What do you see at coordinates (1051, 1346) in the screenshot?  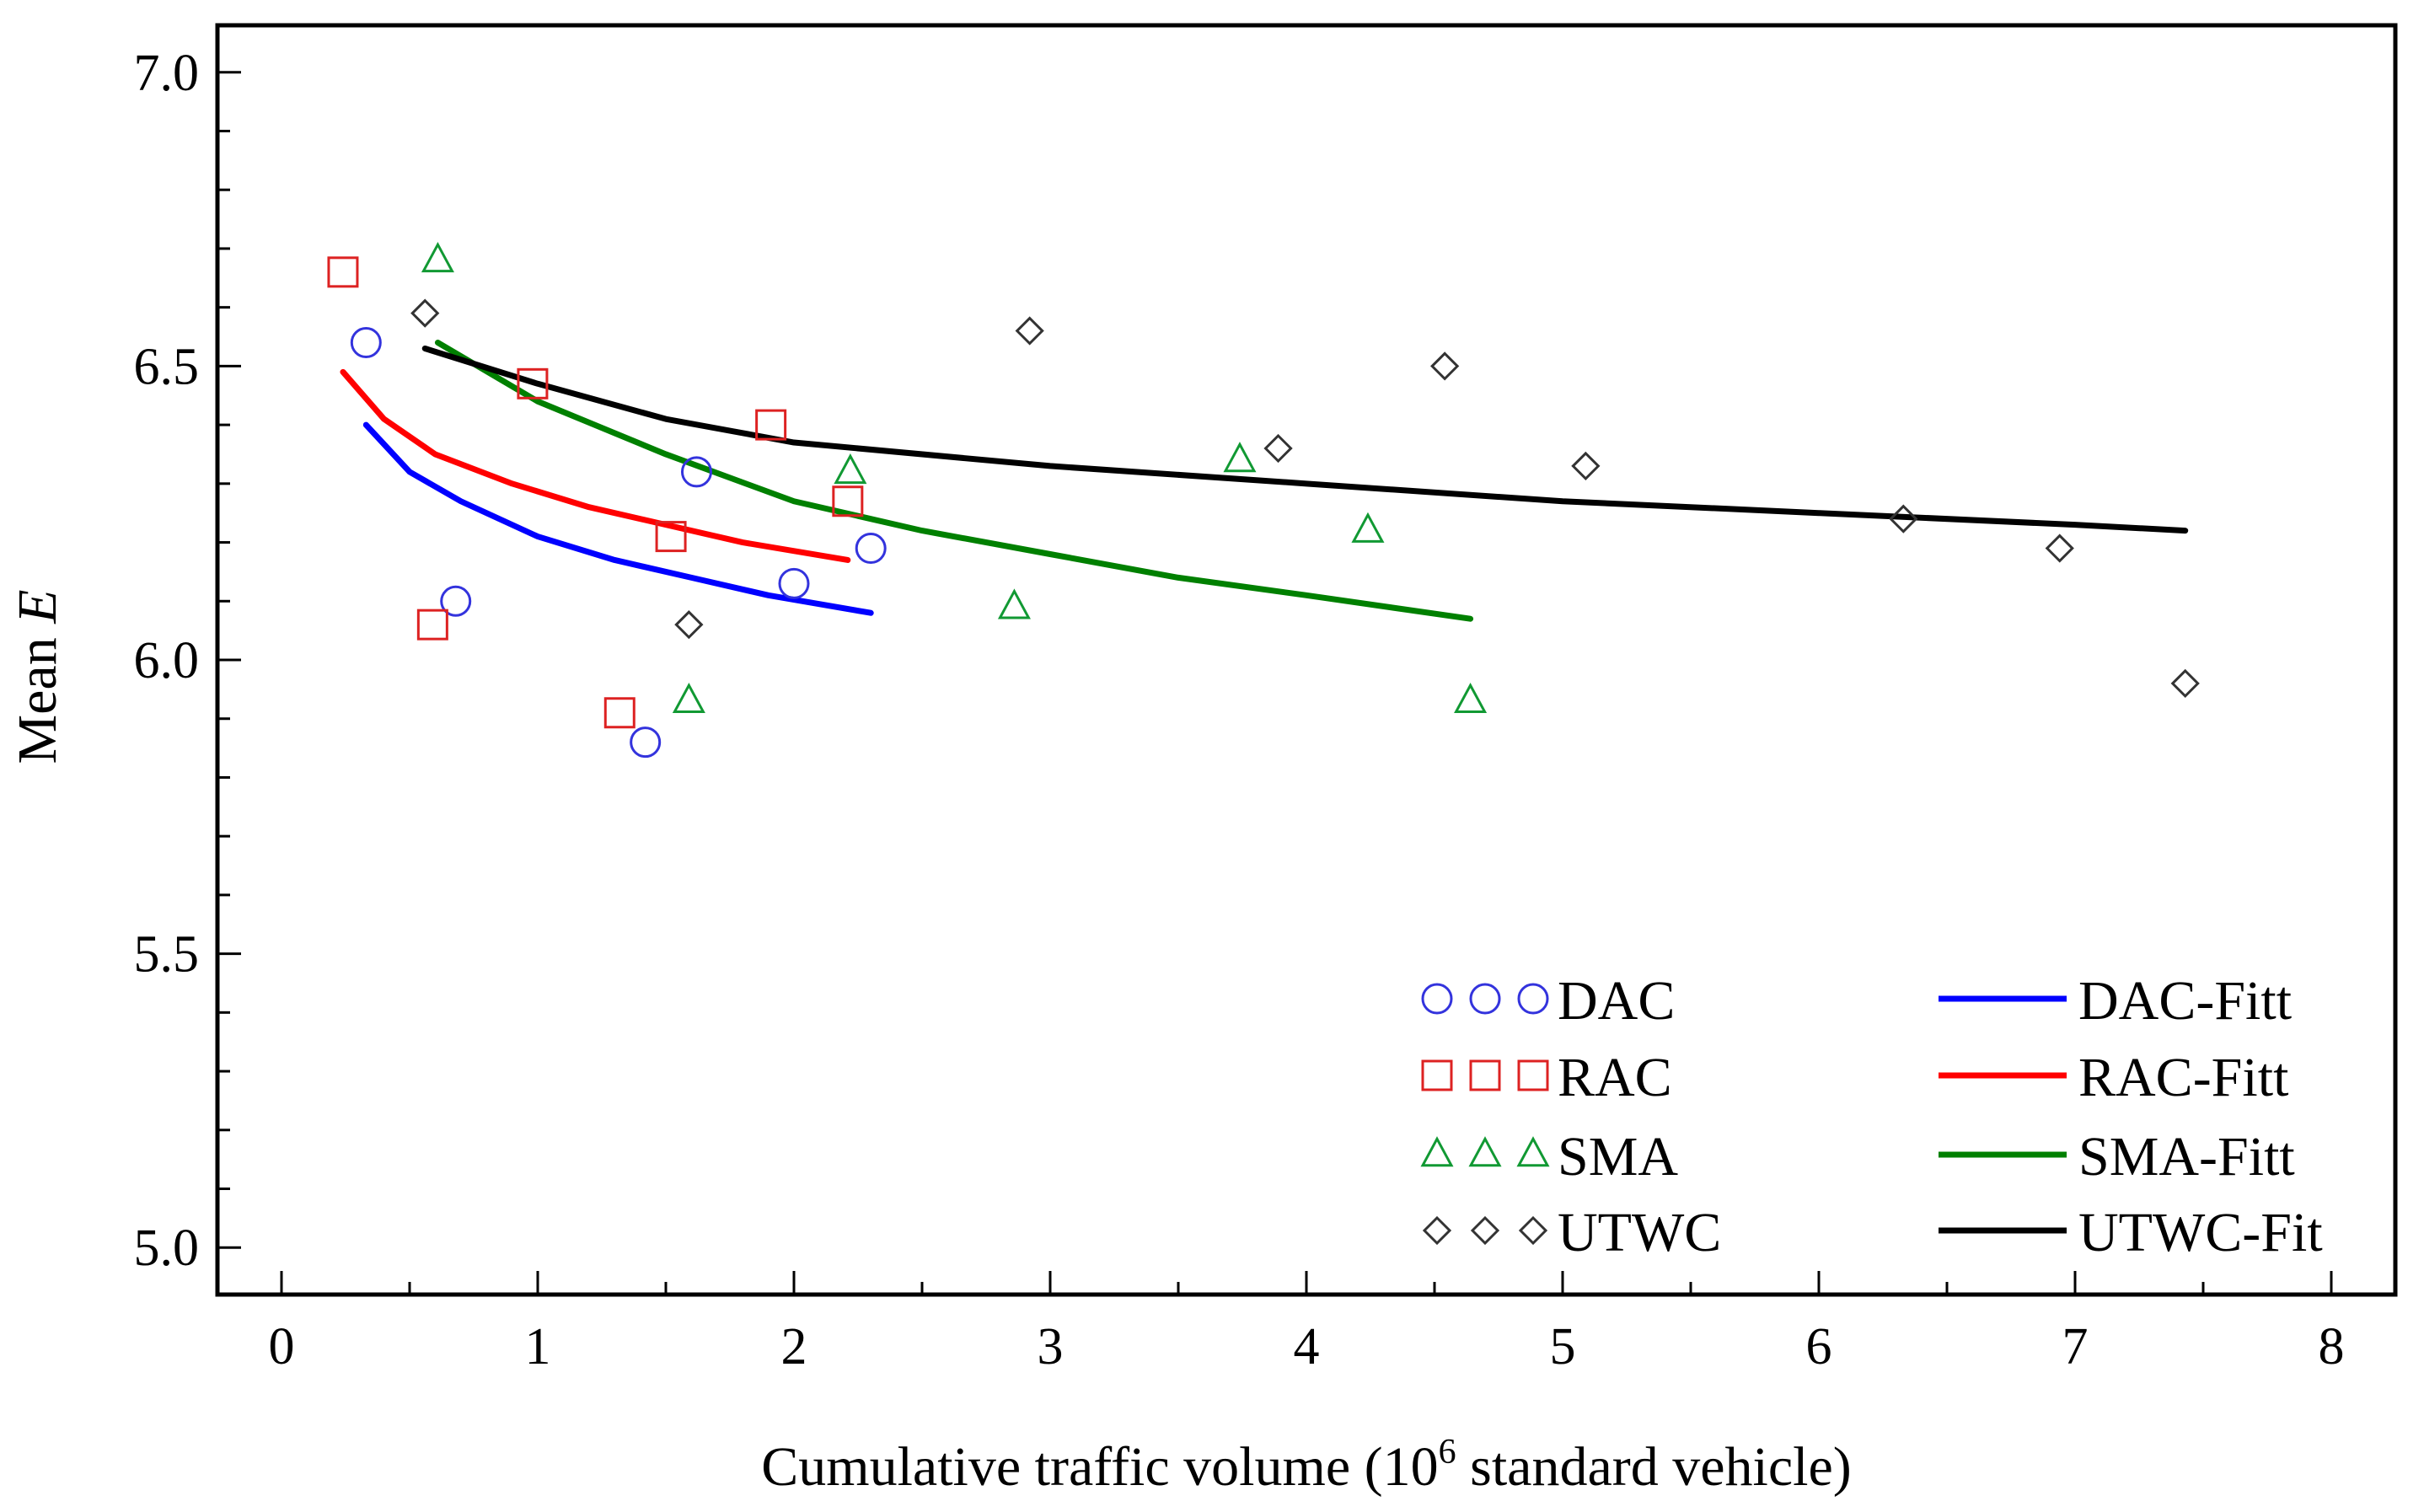 I see `x-tick-label: 3` at bounding box center [1051, 1346].